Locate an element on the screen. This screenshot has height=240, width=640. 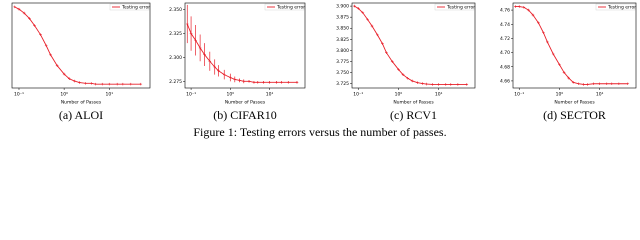
y-tick-label: 4.72 is located at coordinates (505, 39).